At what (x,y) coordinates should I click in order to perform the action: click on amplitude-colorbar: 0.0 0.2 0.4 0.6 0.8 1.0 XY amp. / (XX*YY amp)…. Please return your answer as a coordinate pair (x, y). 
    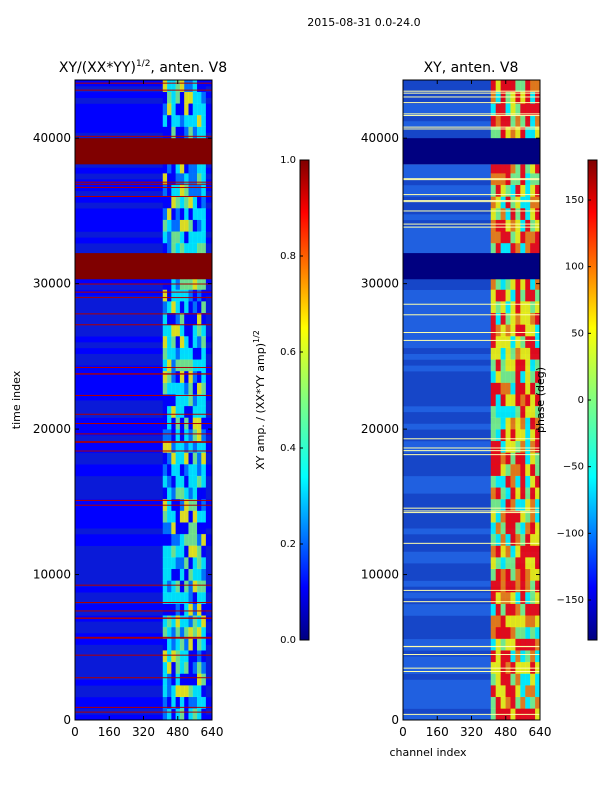
    Looking at the image, I should click on (281, 400).